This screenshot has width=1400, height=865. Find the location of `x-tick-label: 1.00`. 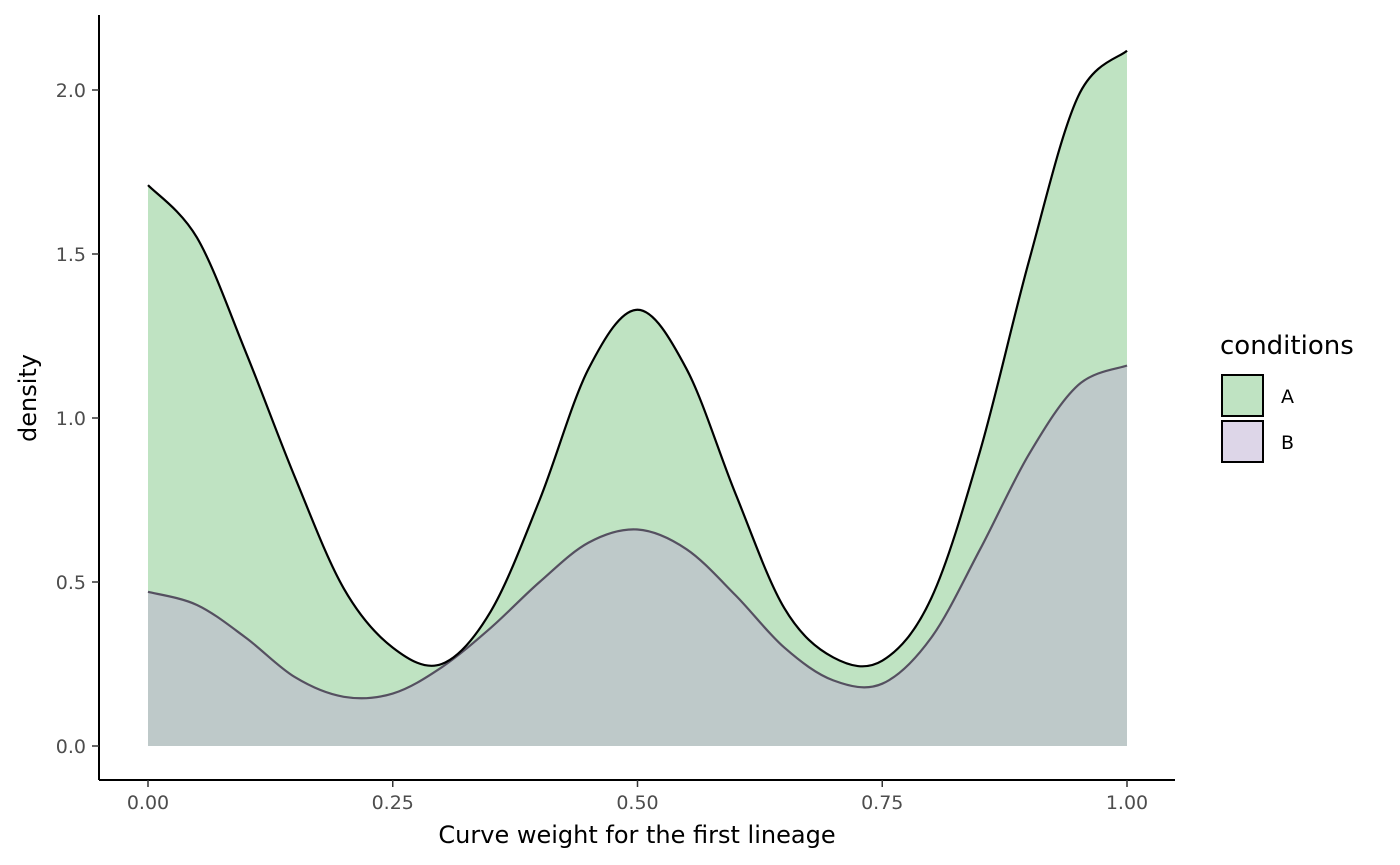

x-tick-label: 1.00 is located at coordinates (1127, 803).